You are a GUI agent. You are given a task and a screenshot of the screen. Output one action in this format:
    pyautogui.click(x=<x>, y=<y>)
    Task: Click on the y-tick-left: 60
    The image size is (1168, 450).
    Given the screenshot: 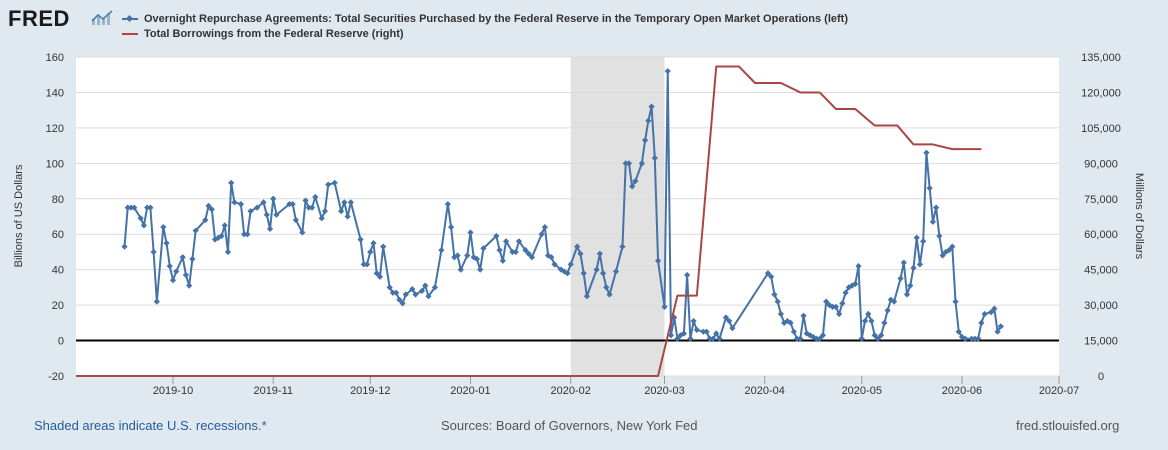 What is the action you would take?
    pyautogui.click(x=58, y=235)
    